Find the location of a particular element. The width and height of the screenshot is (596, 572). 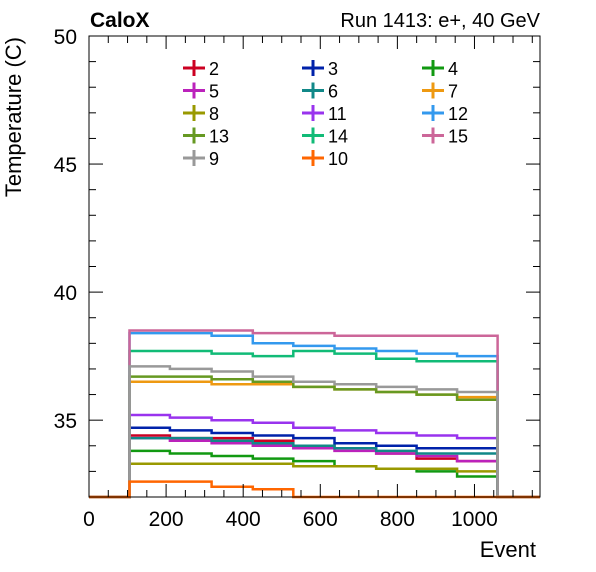

legend: 2 3 4 5 6 7 8 11 12 13 14 15 9 10 is located at coordinates (325, 114).